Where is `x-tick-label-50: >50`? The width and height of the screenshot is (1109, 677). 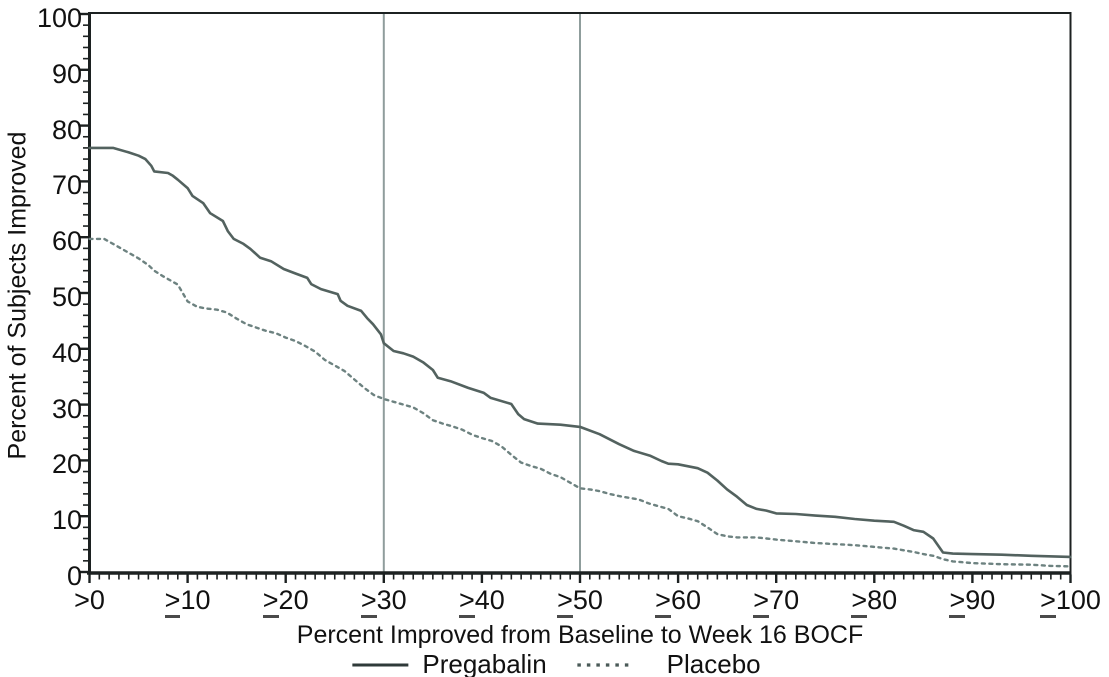
x-tick-label-50: >50 is located at coordinates (580, 601).